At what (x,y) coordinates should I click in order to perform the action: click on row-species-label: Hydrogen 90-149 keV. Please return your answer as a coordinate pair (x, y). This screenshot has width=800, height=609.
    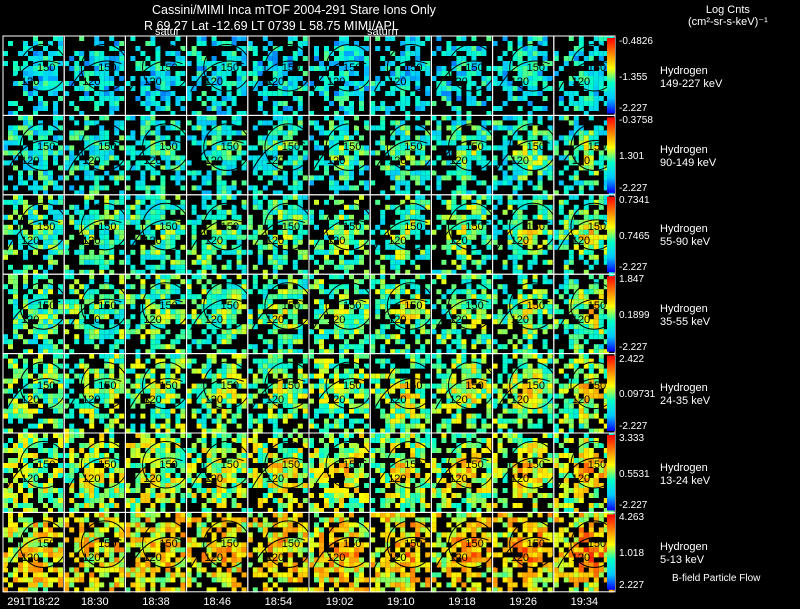
    Looking at the image, I should click on (688, 157).